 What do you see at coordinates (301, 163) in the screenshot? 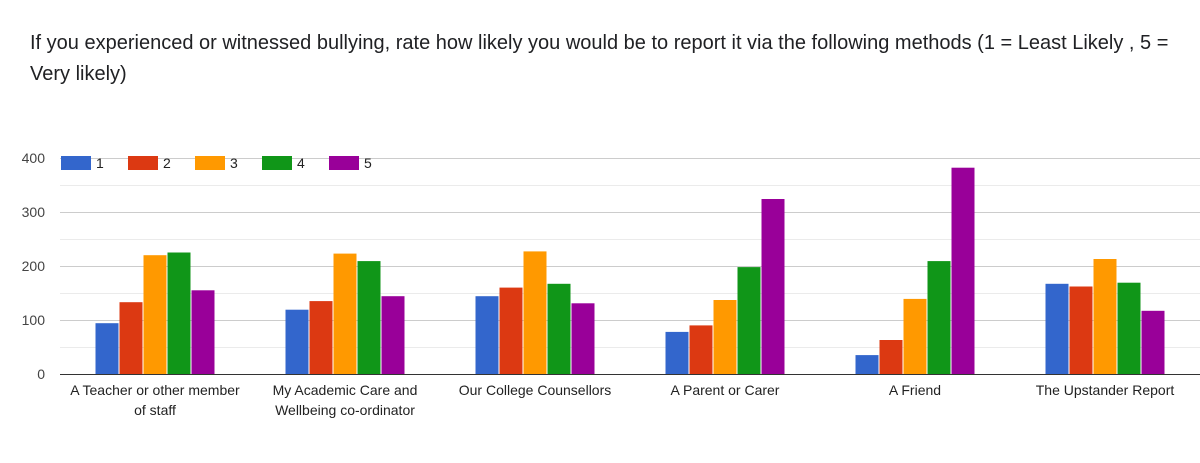
I see `legend-label: 4` at bounding box center [301, 163].